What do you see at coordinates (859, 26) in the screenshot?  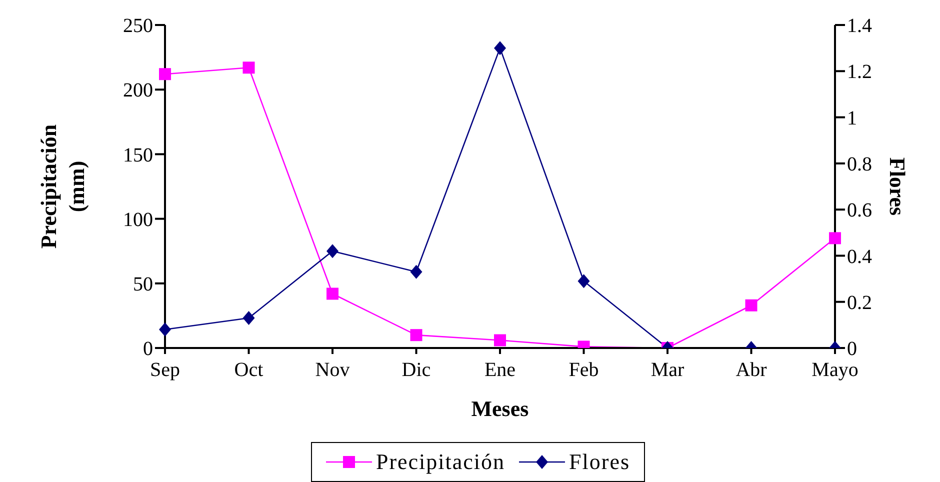 I see `y2-tick-label: 1.4` at bounding box center [859, 26].